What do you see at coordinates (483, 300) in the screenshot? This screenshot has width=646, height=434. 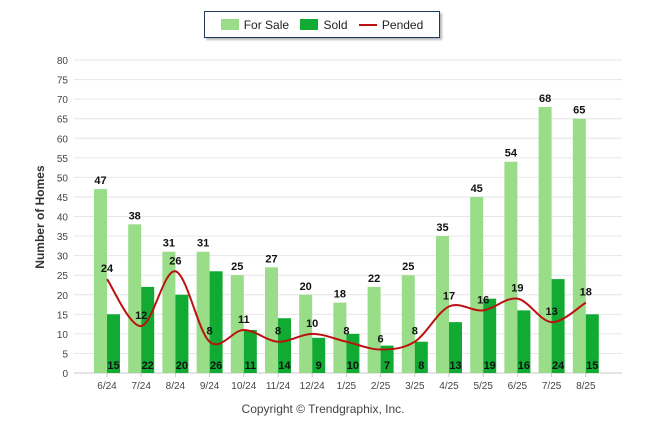 I see `data-label-pended: 16` at bounding box center [483, 300].